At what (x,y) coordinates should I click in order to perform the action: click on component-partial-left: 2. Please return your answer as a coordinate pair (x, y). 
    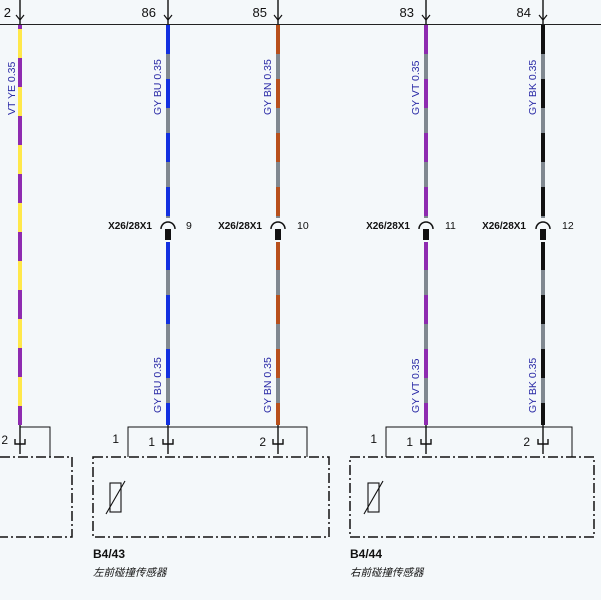
    Looking at the image, I should click on (36, 481).